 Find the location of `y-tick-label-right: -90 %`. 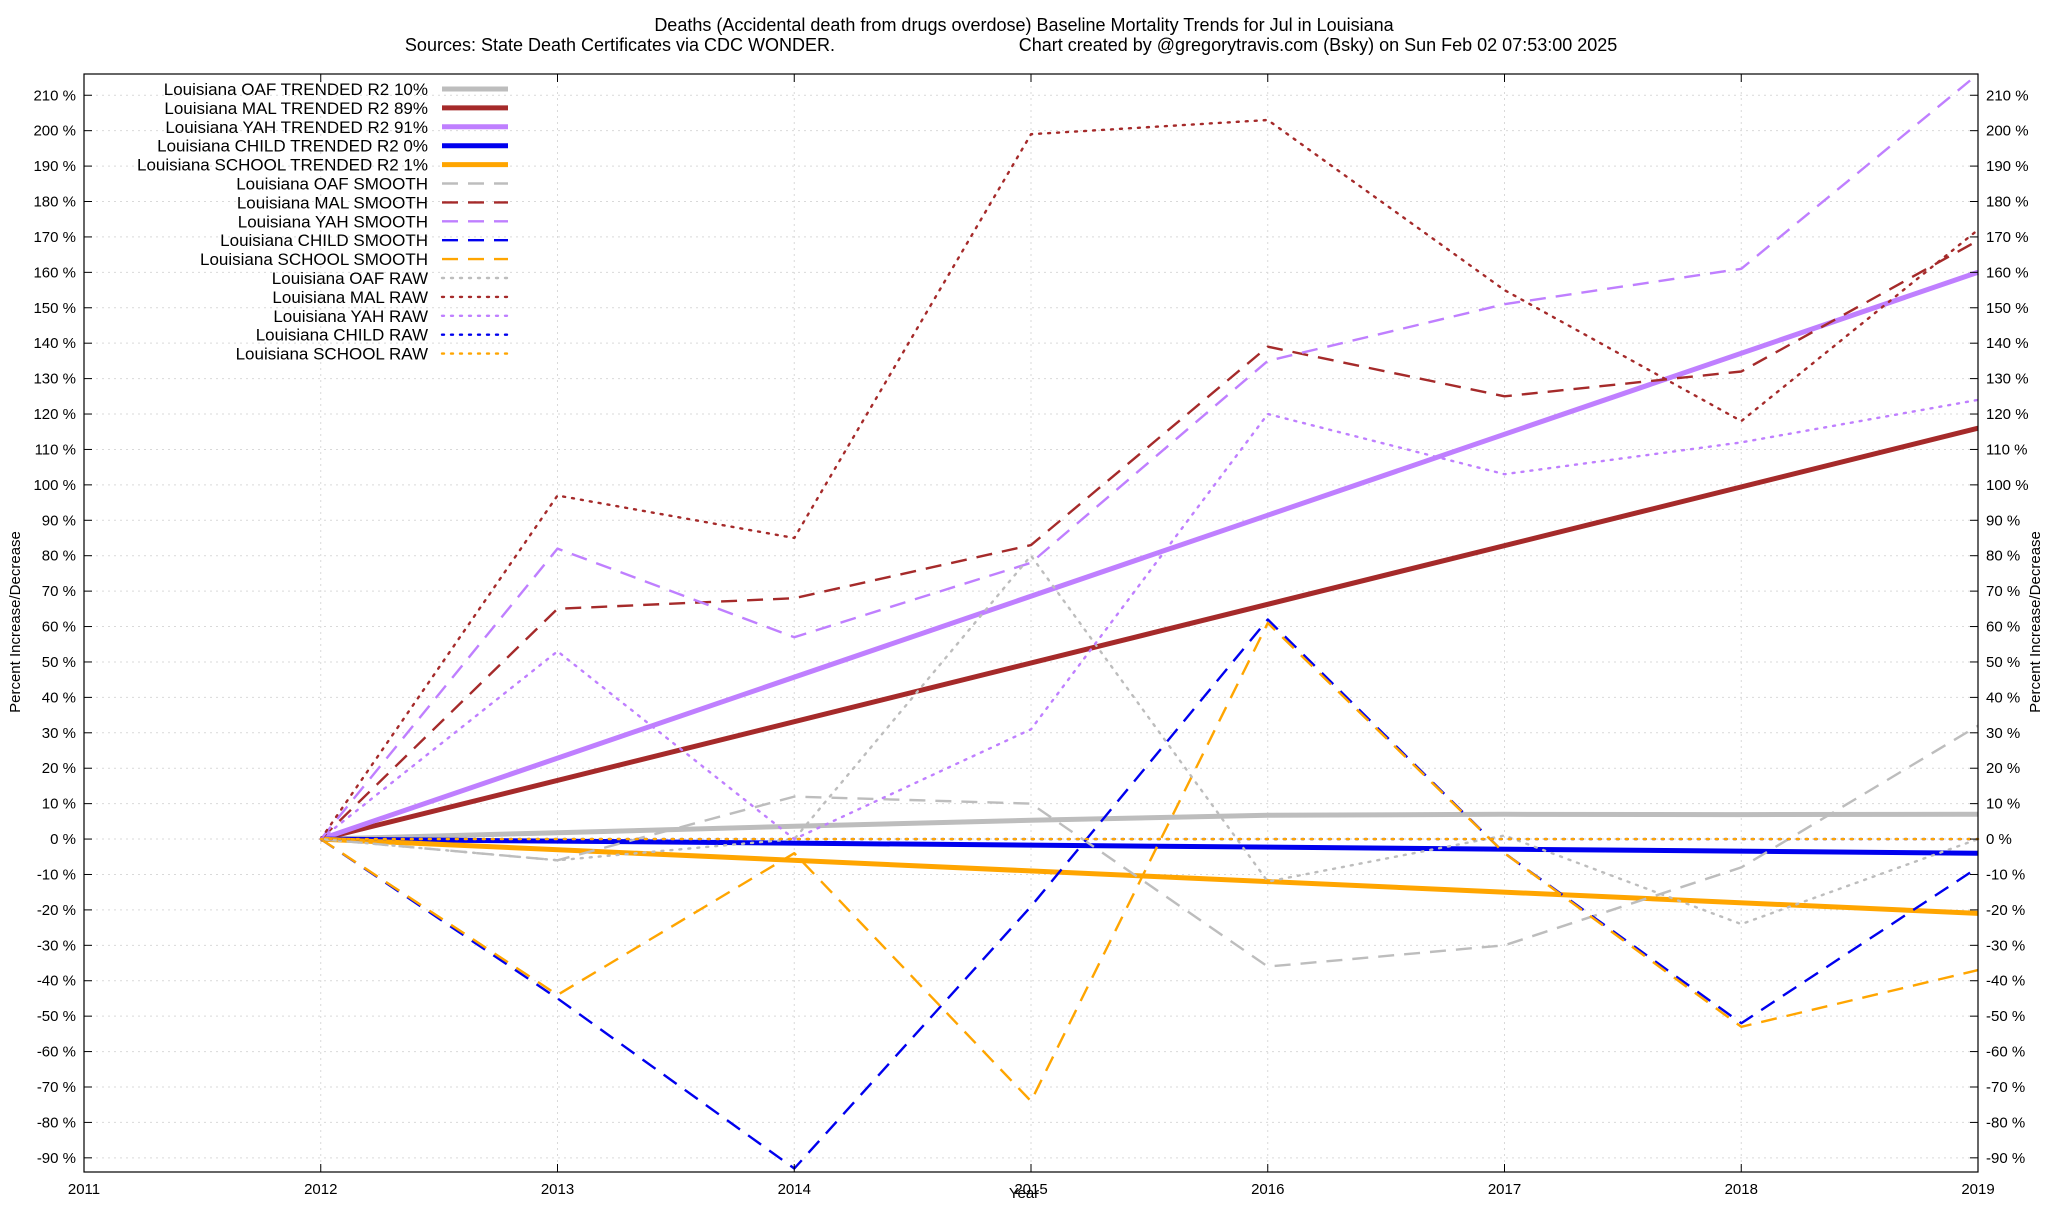

y-tick-label-right: -90 % is located at coordinates (2005, 1158).